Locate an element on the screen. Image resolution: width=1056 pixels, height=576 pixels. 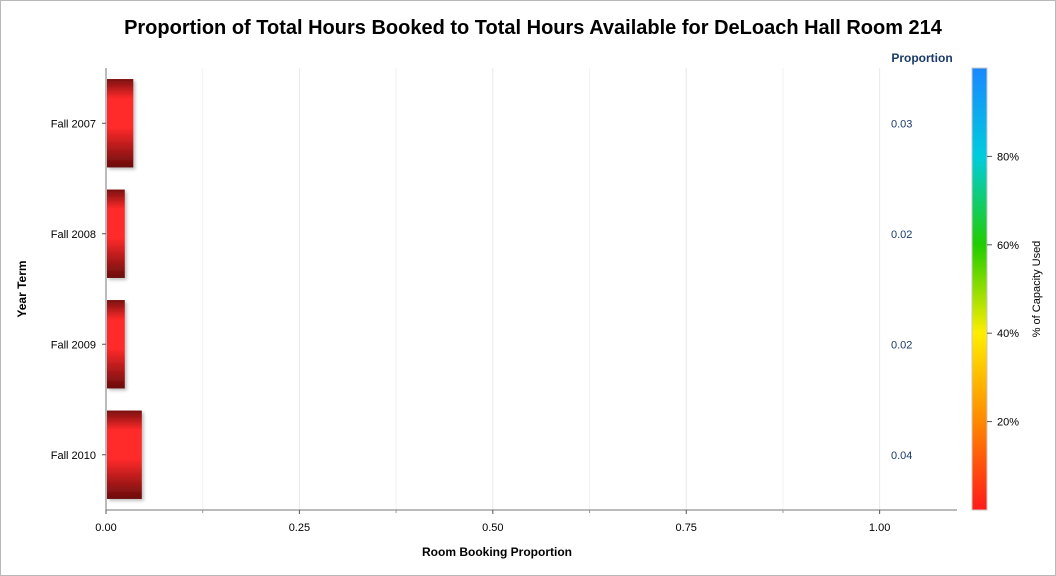
x-tick-label: 0.00 is located at coordinates (105, 528).